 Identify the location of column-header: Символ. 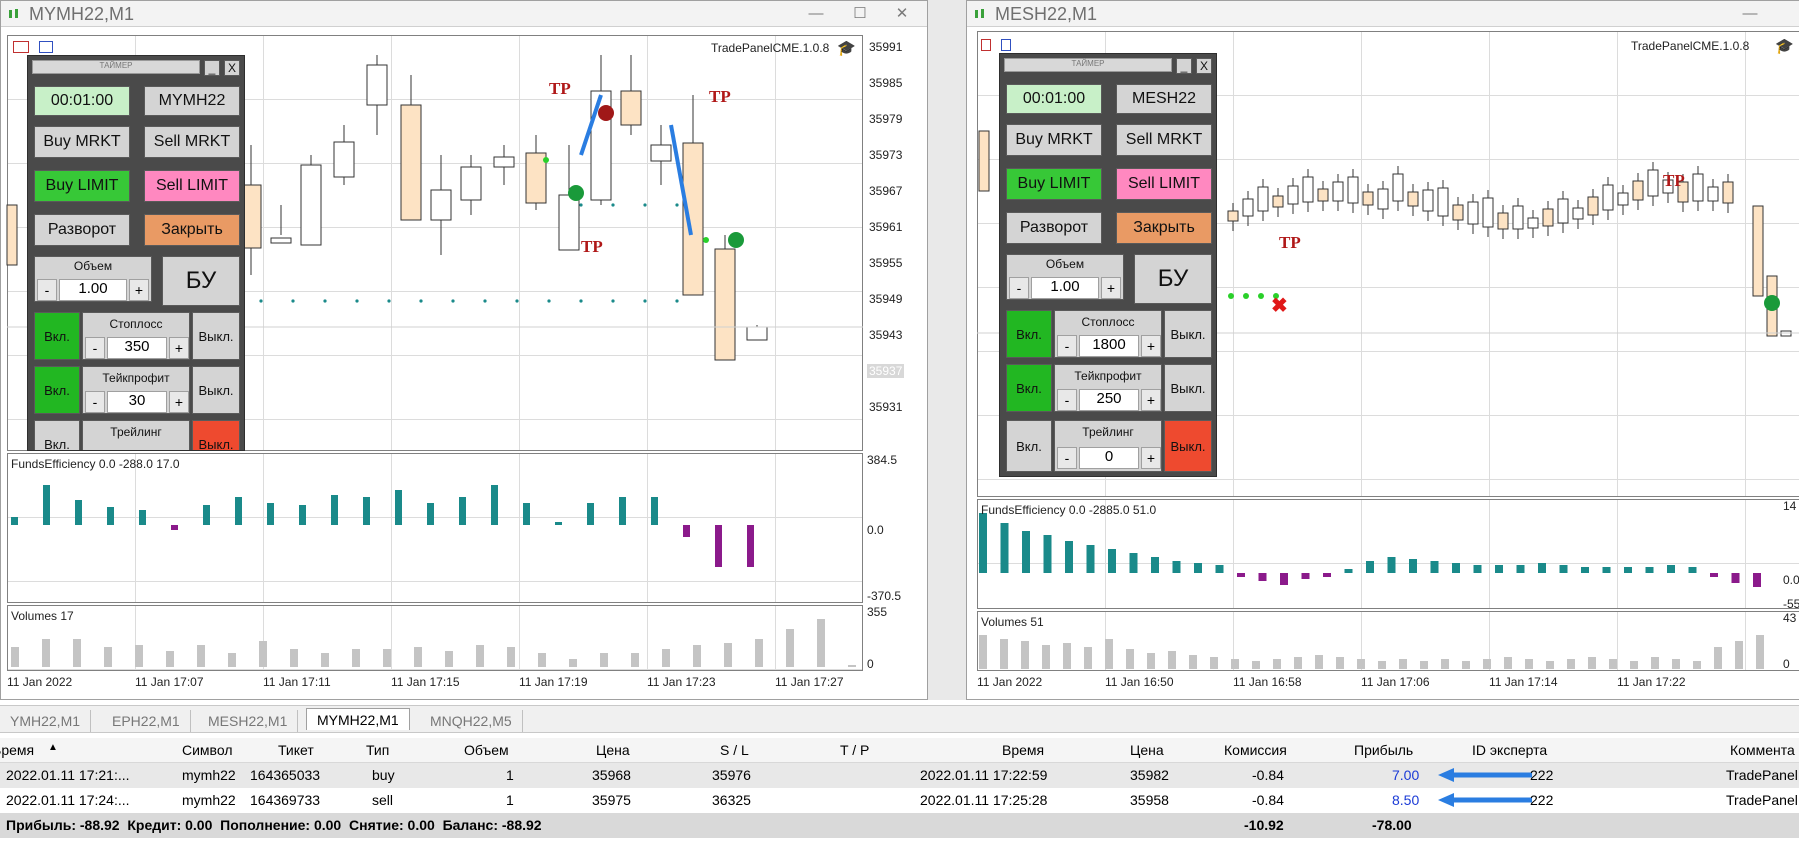
(207, 750).